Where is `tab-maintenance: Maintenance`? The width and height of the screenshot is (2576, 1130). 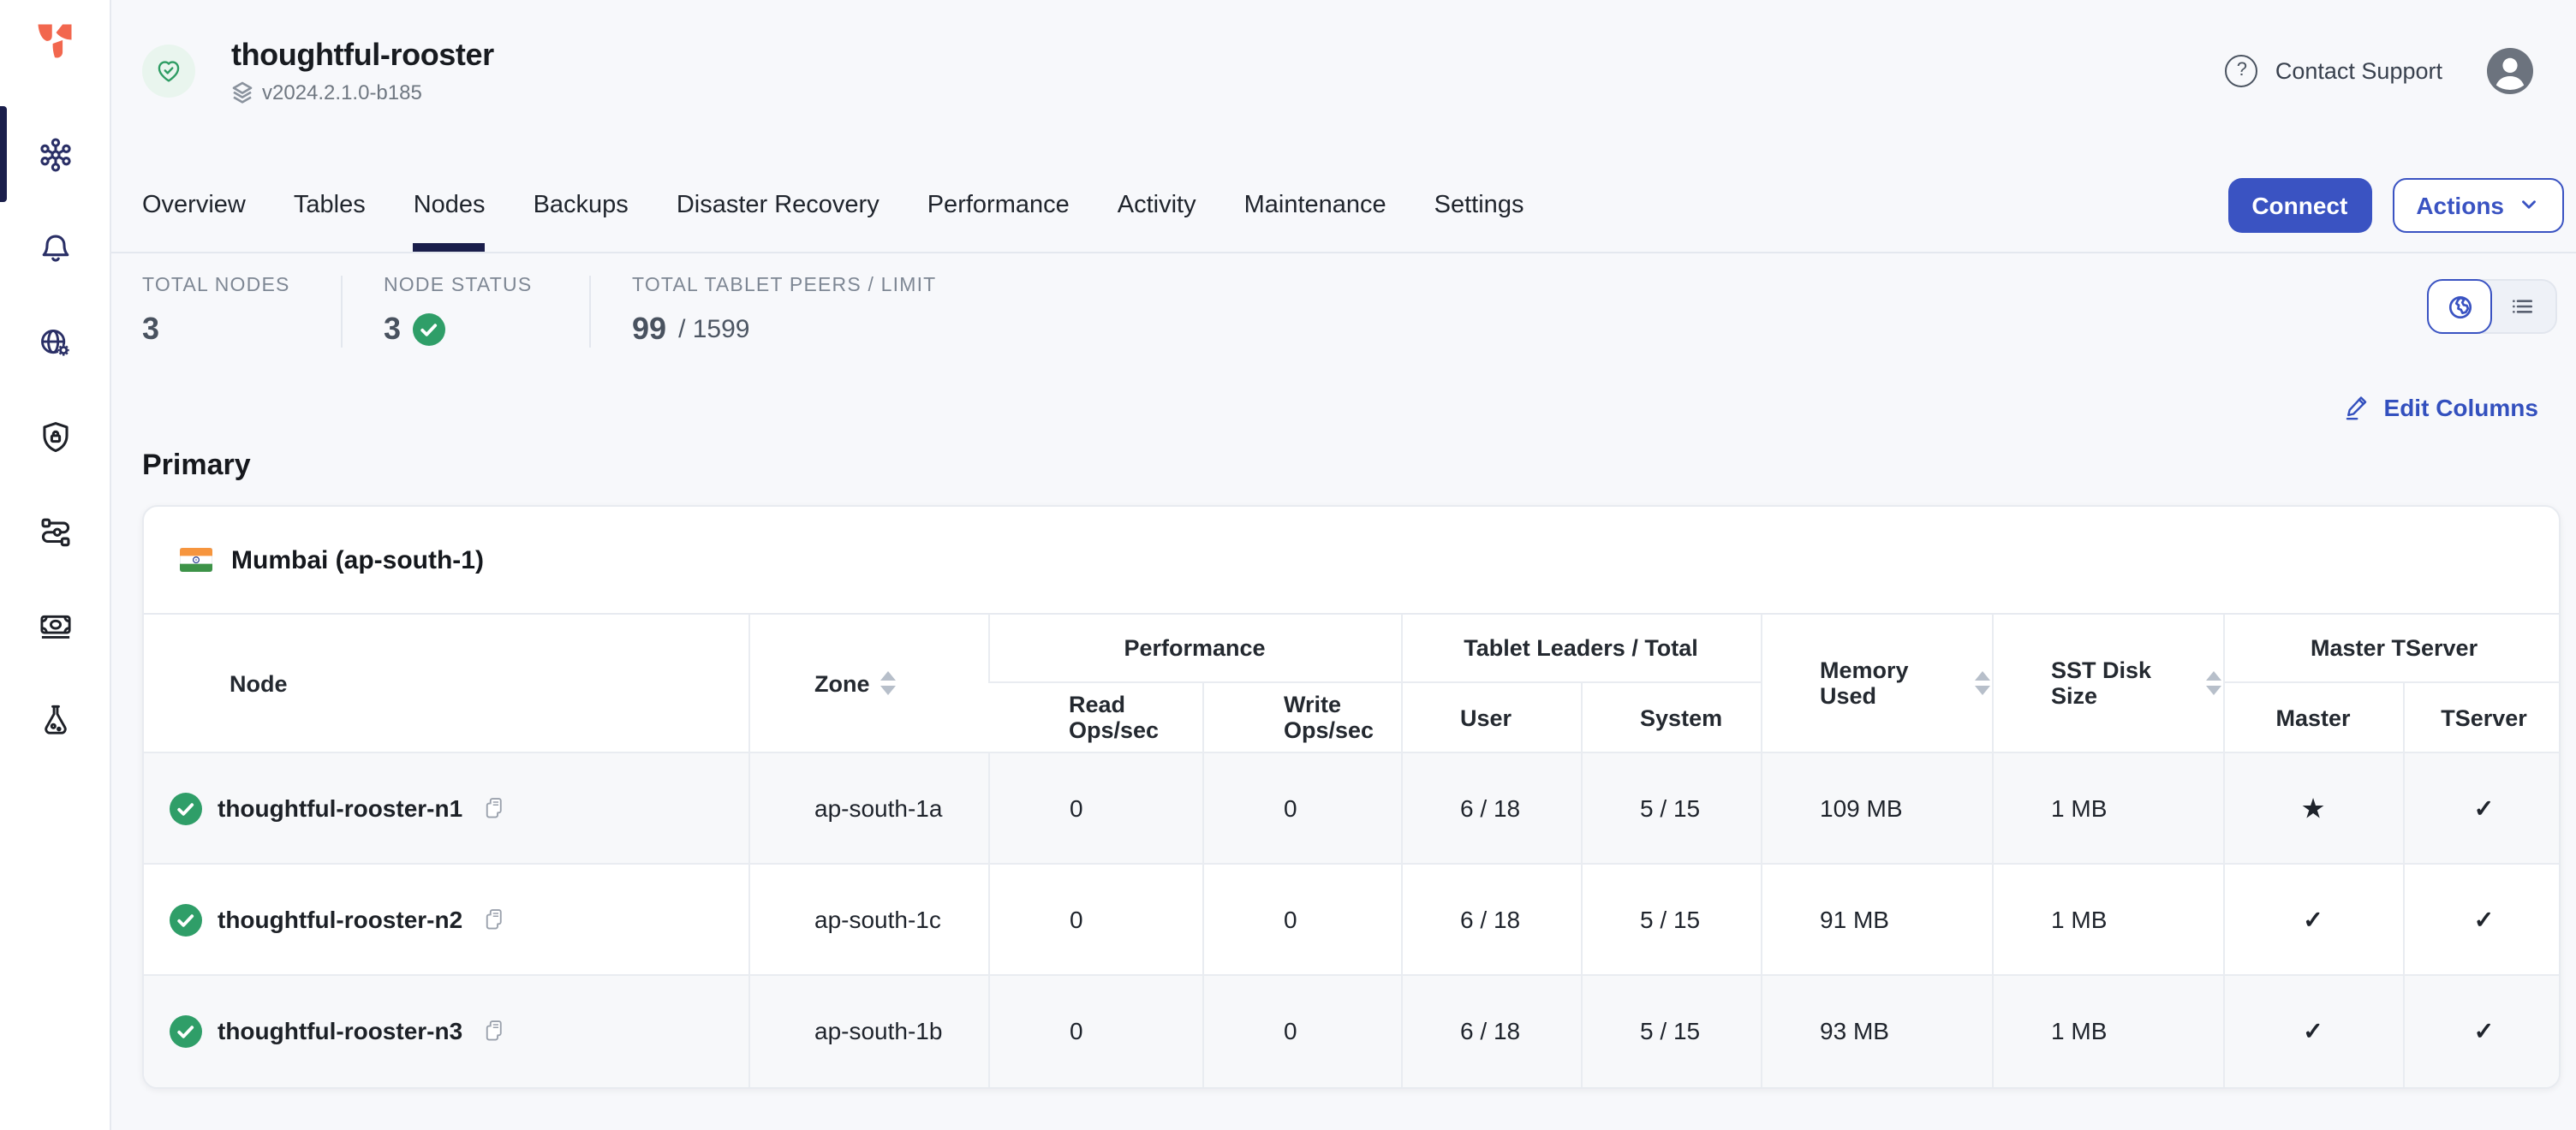
tab-maintenance: Maintenance is located at coordinates (1314, 204).